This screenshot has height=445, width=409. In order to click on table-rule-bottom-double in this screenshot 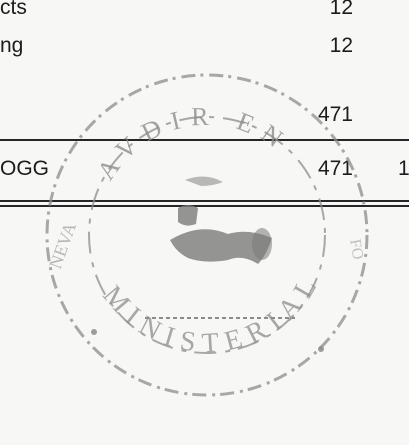, I will do `click(204, 206)`.